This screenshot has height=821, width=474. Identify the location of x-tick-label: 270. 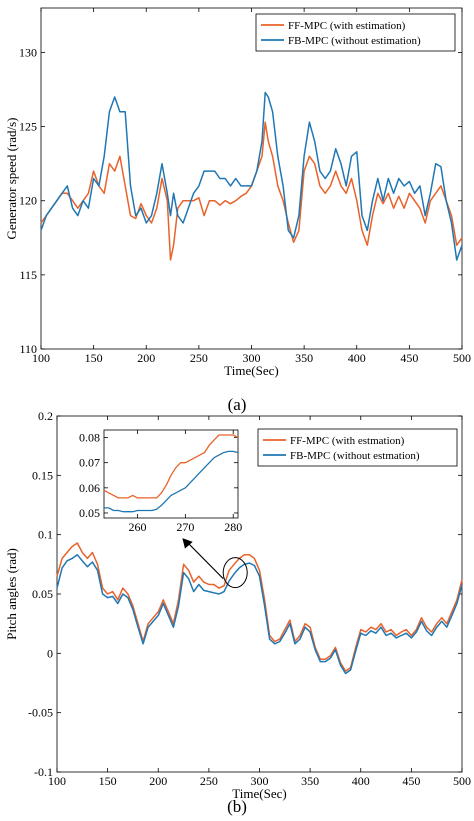
(185, 527).